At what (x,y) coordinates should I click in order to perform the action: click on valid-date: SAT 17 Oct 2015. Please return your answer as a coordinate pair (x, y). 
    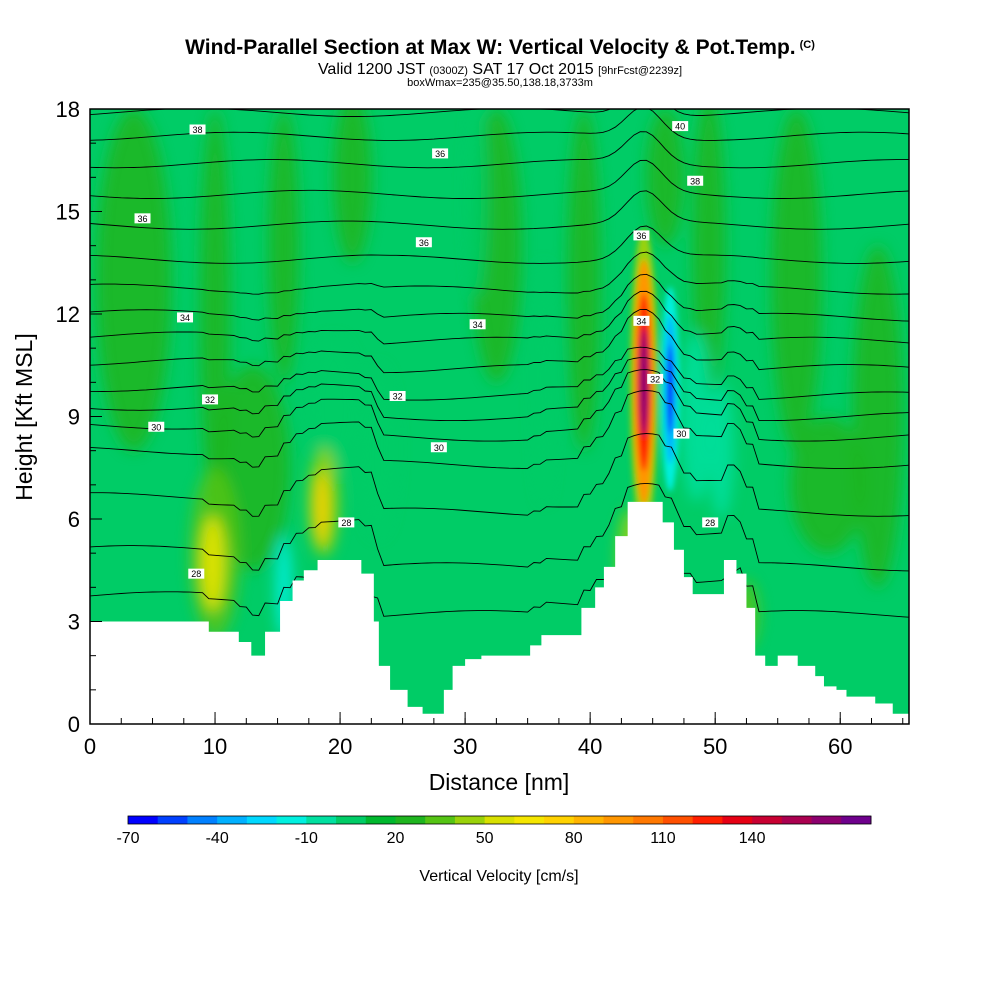
    Looking at the image, I should click on (533, 69).